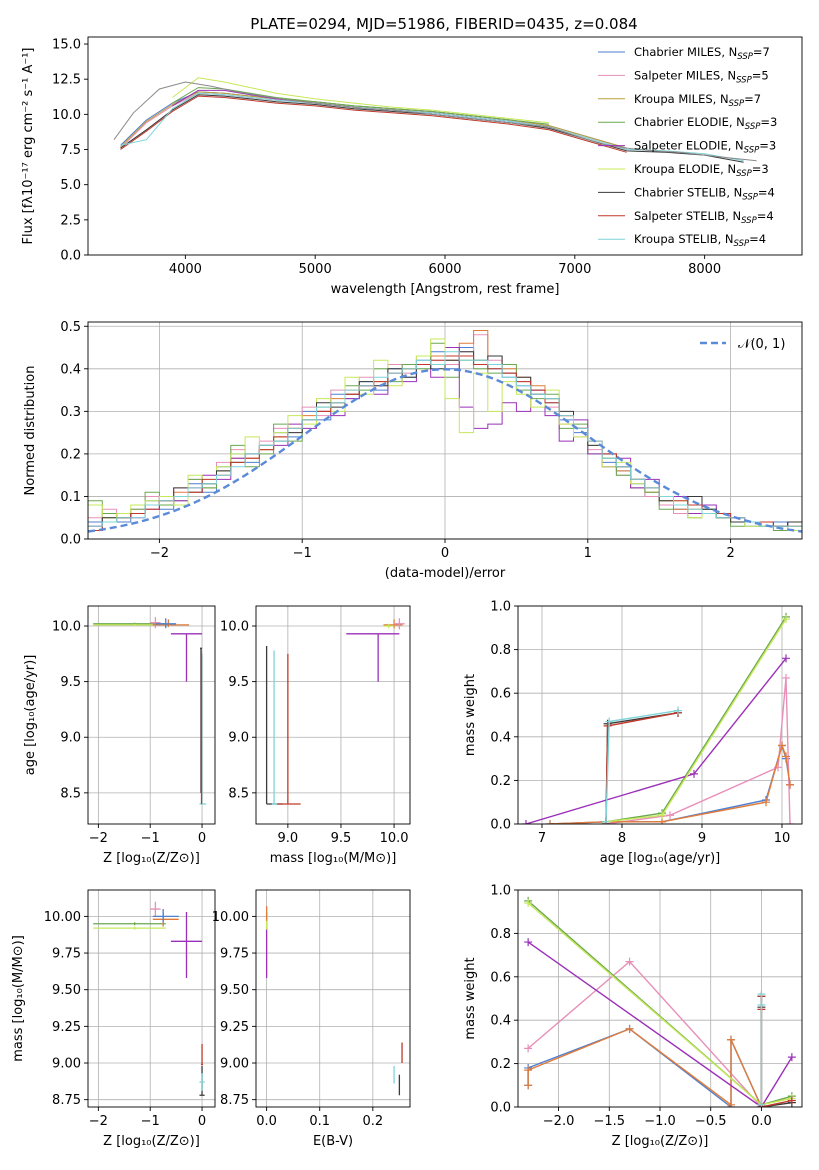  Describe the element at coordinates (341, 838) in the screenshot. I see `x-tick-label: 9.5` at that location.